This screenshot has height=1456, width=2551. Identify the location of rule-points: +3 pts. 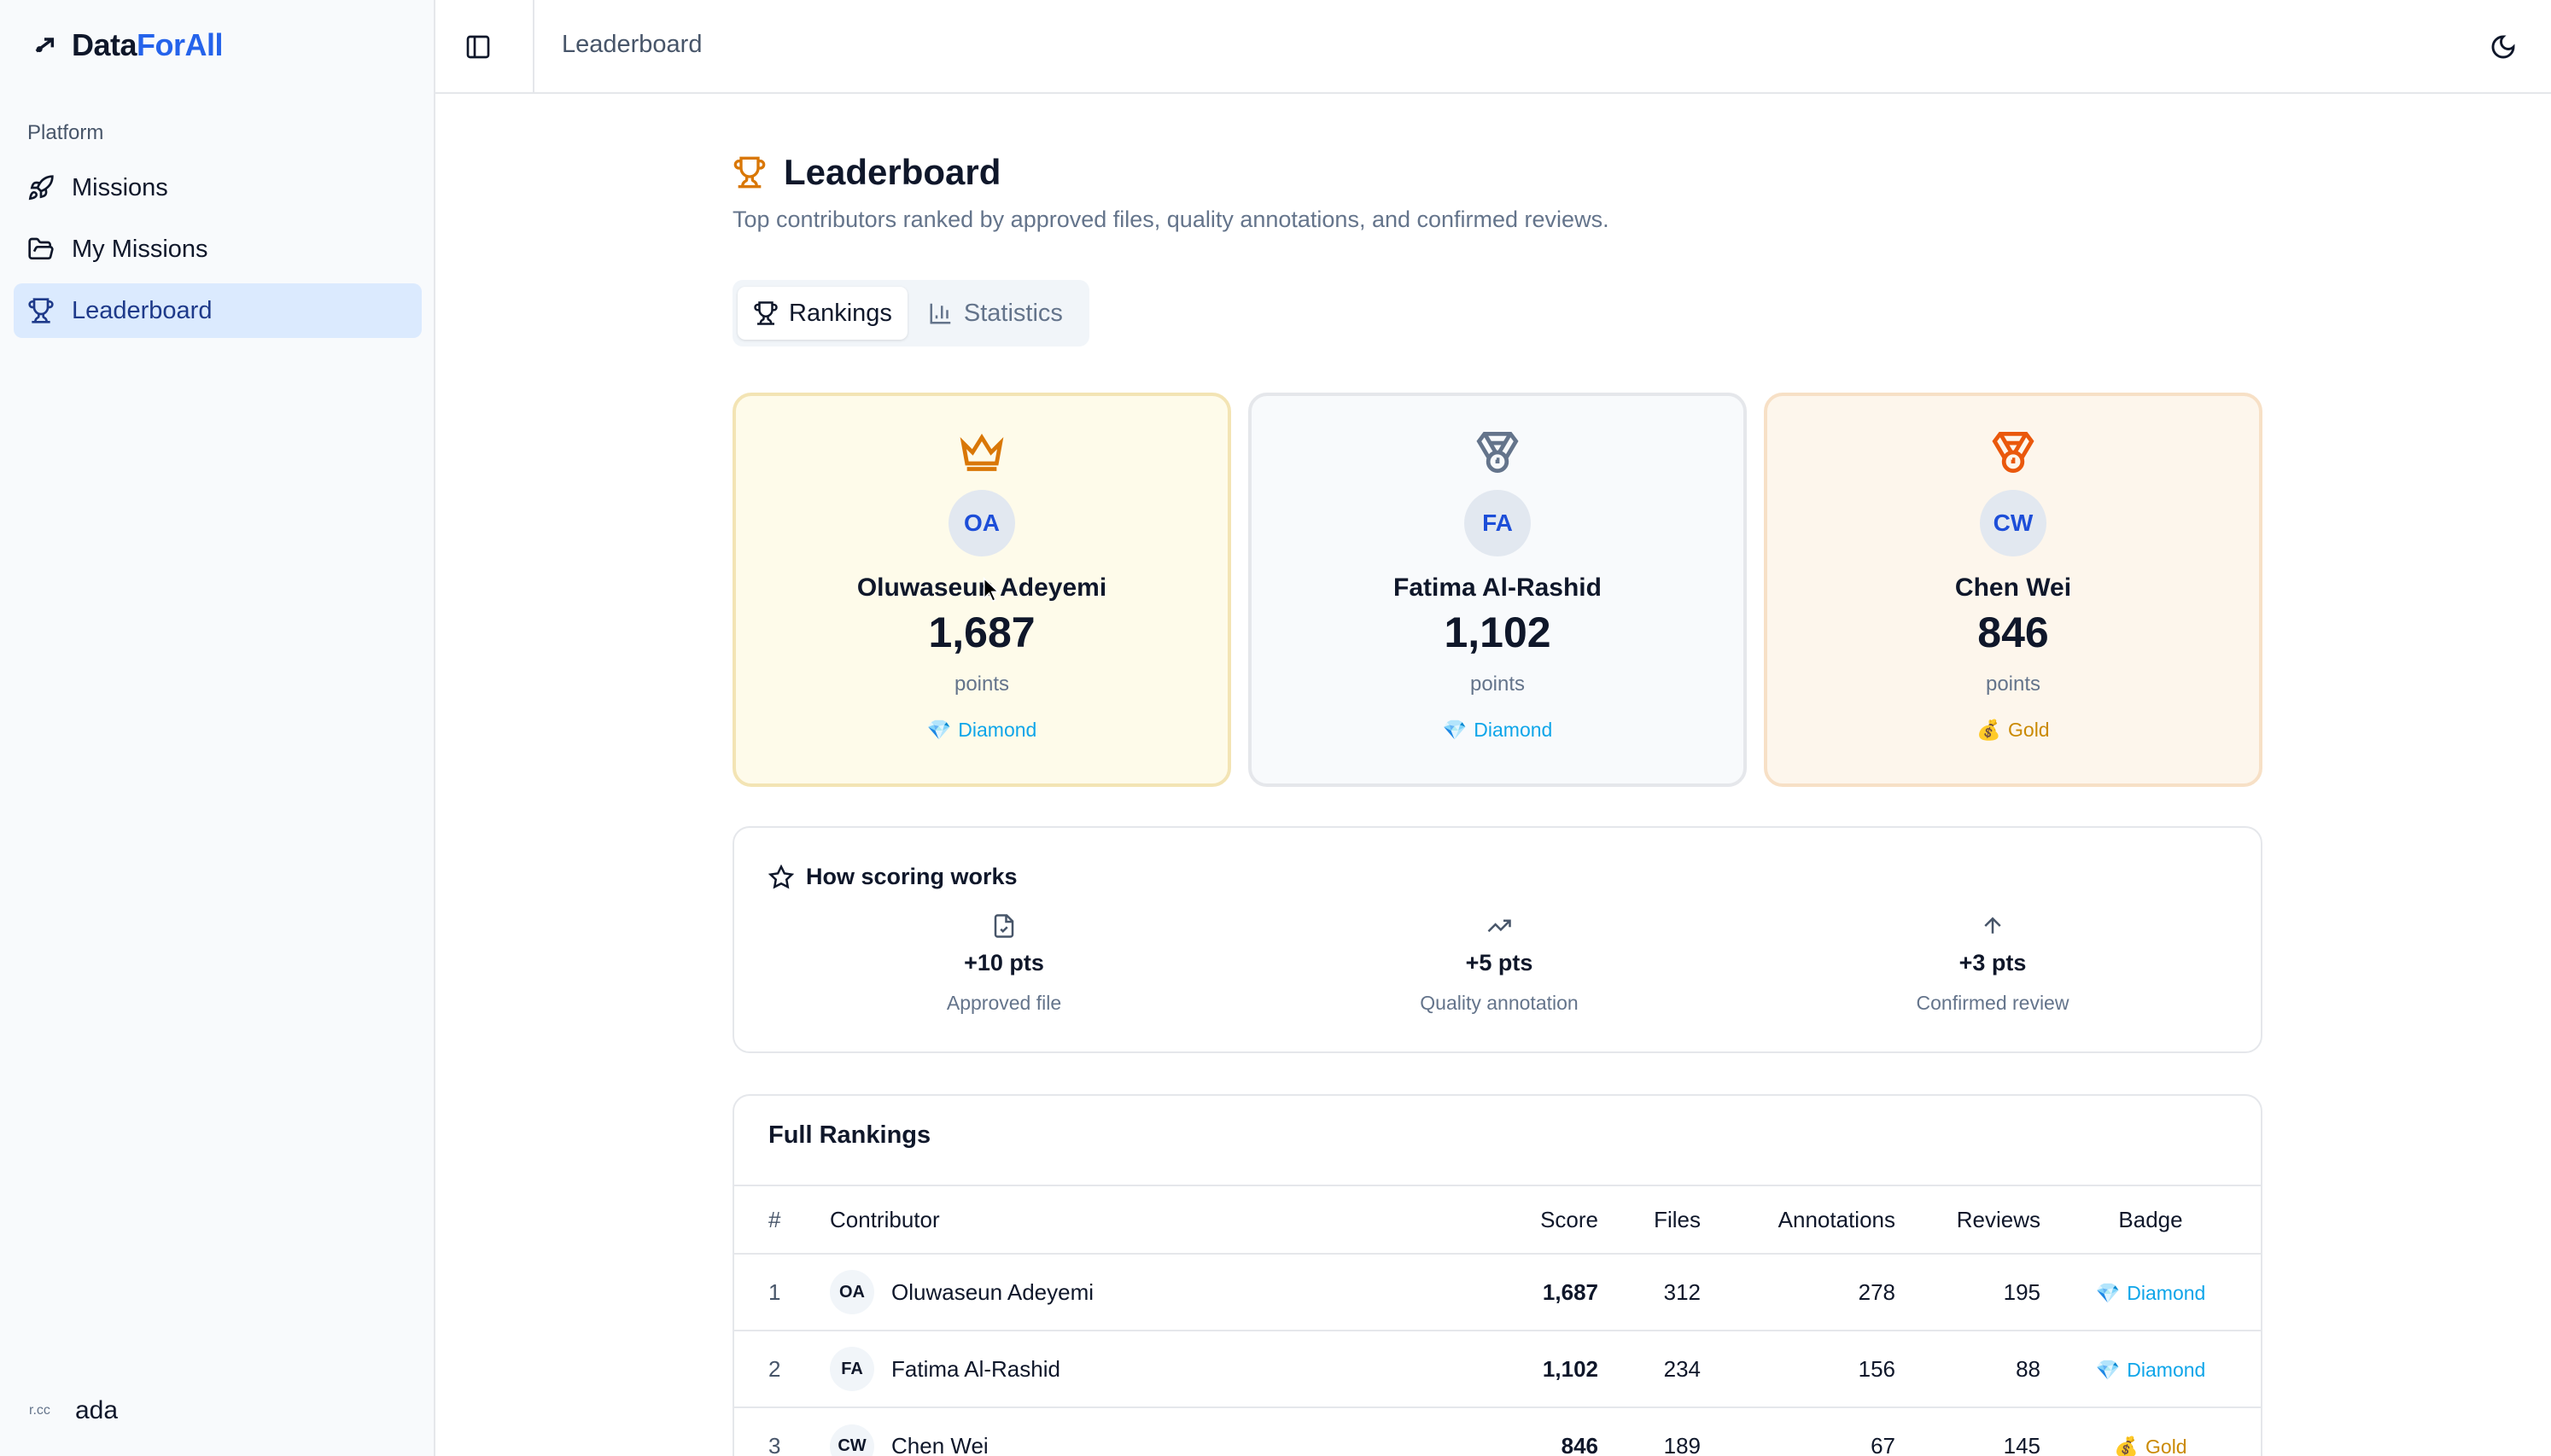
(1992, 963).